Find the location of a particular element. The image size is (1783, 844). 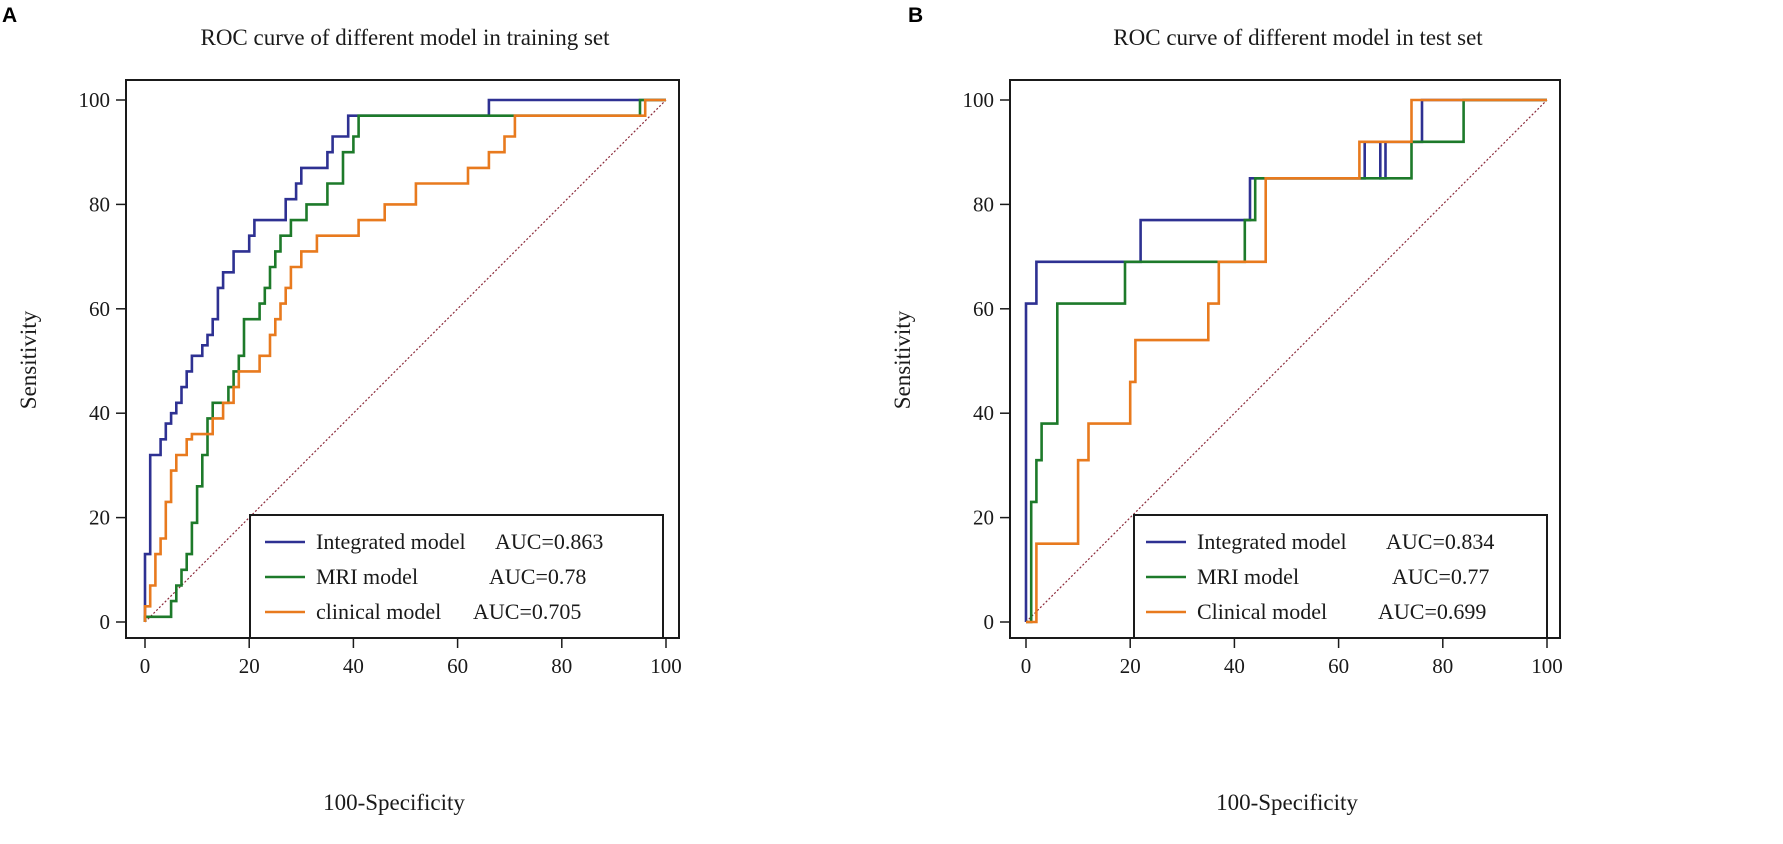

legend-name-mri-a: MRI model is located at coordinates (367, 576).